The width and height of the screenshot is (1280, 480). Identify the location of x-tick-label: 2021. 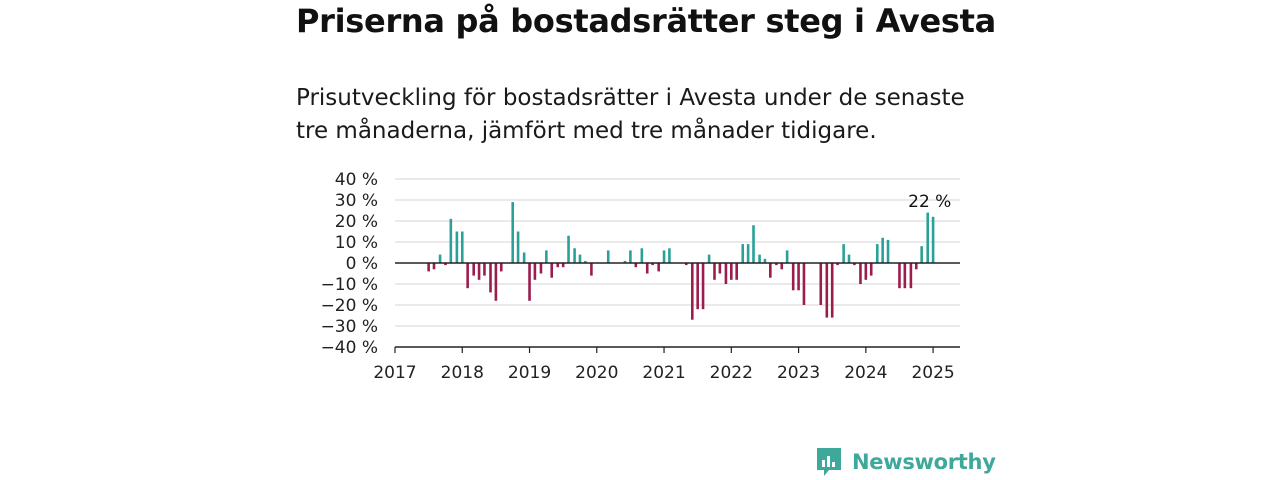
(663, 373).